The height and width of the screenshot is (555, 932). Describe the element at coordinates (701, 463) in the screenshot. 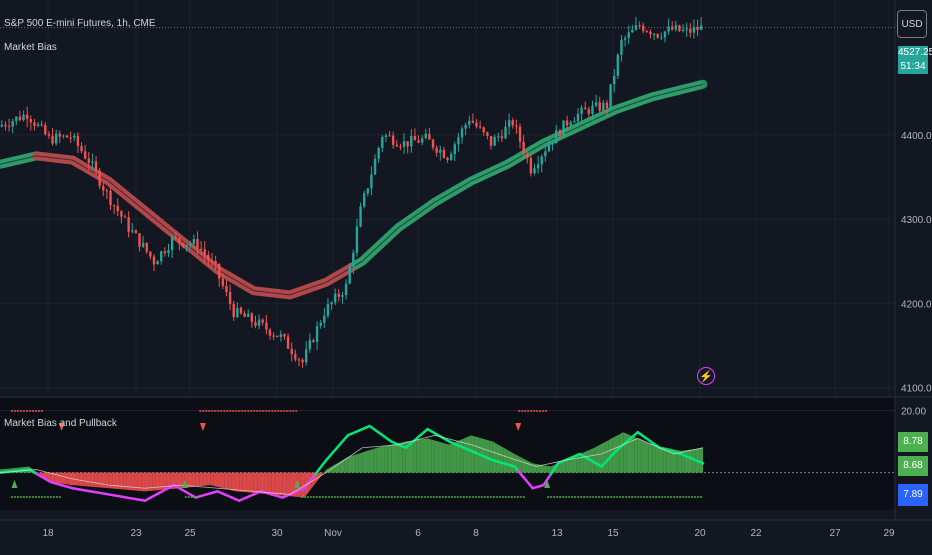

I see `pullback-line-segment` at that location.